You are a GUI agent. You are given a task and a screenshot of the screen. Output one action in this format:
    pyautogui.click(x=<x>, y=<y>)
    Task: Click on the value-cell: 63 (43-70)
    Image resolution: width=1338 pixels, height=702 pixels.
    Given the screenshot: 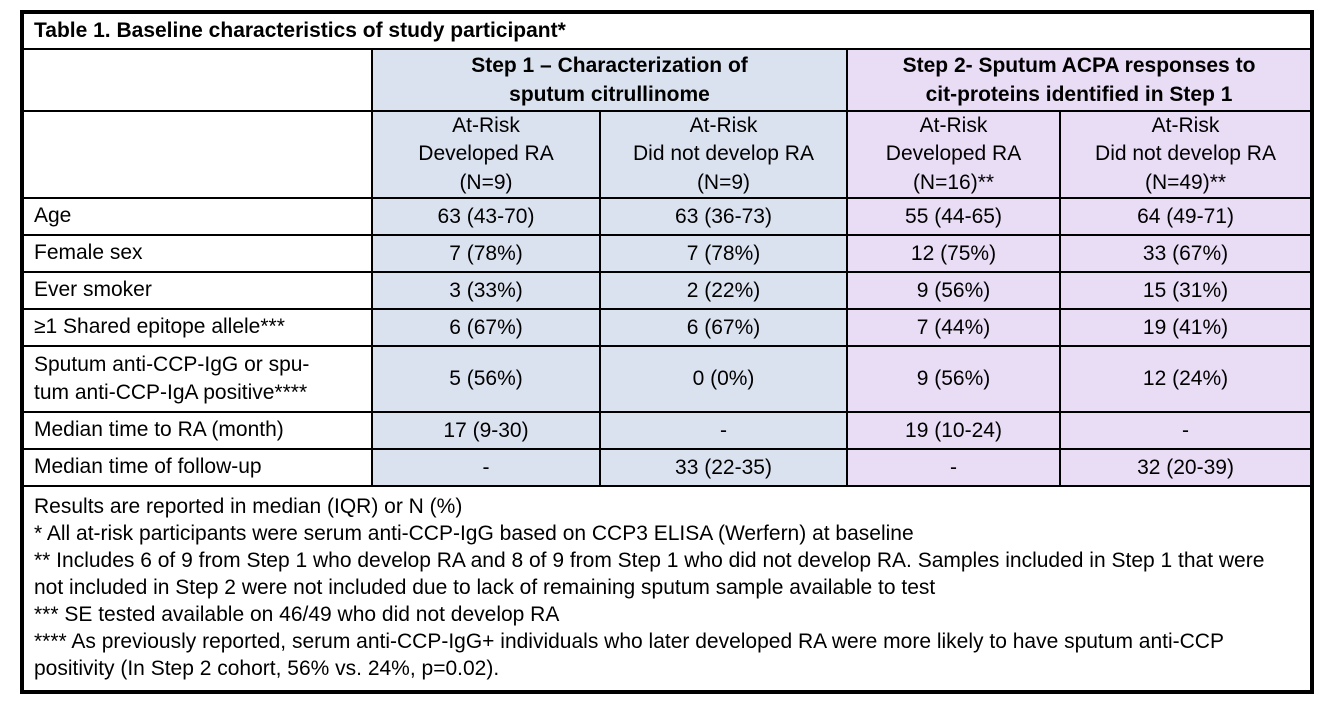 What is the action you would take?
    pyautogui.click(x=486, y=217)
    